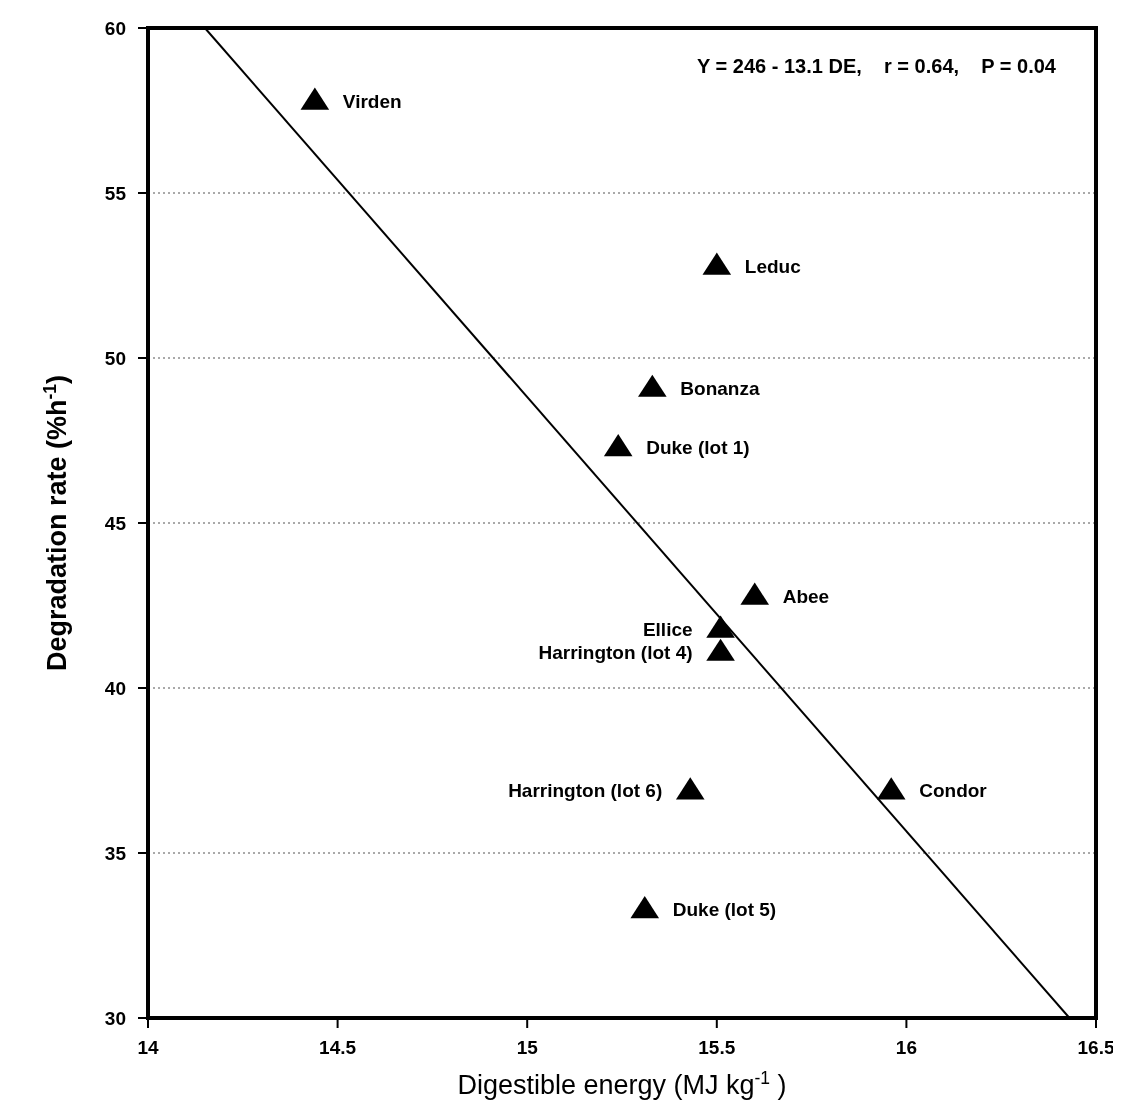 Image resolution: width=1126 pixels, height=1120 pixels. Describe the element at coordinates (115, 688) in the screenshot. I see `y-tick-label: 40` at that location.